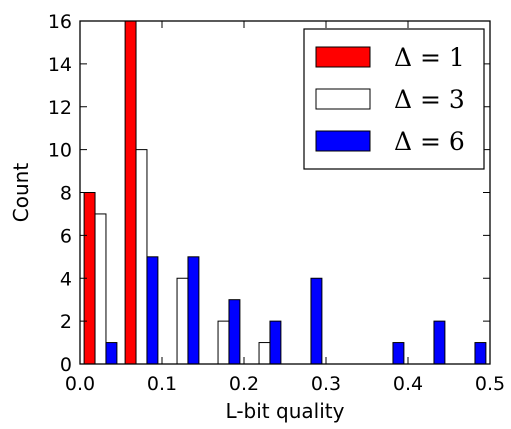 Image resolution: width=511 pixels, height=429 pixels. I want to click on y-axis-title: Count, so click(21, 193).